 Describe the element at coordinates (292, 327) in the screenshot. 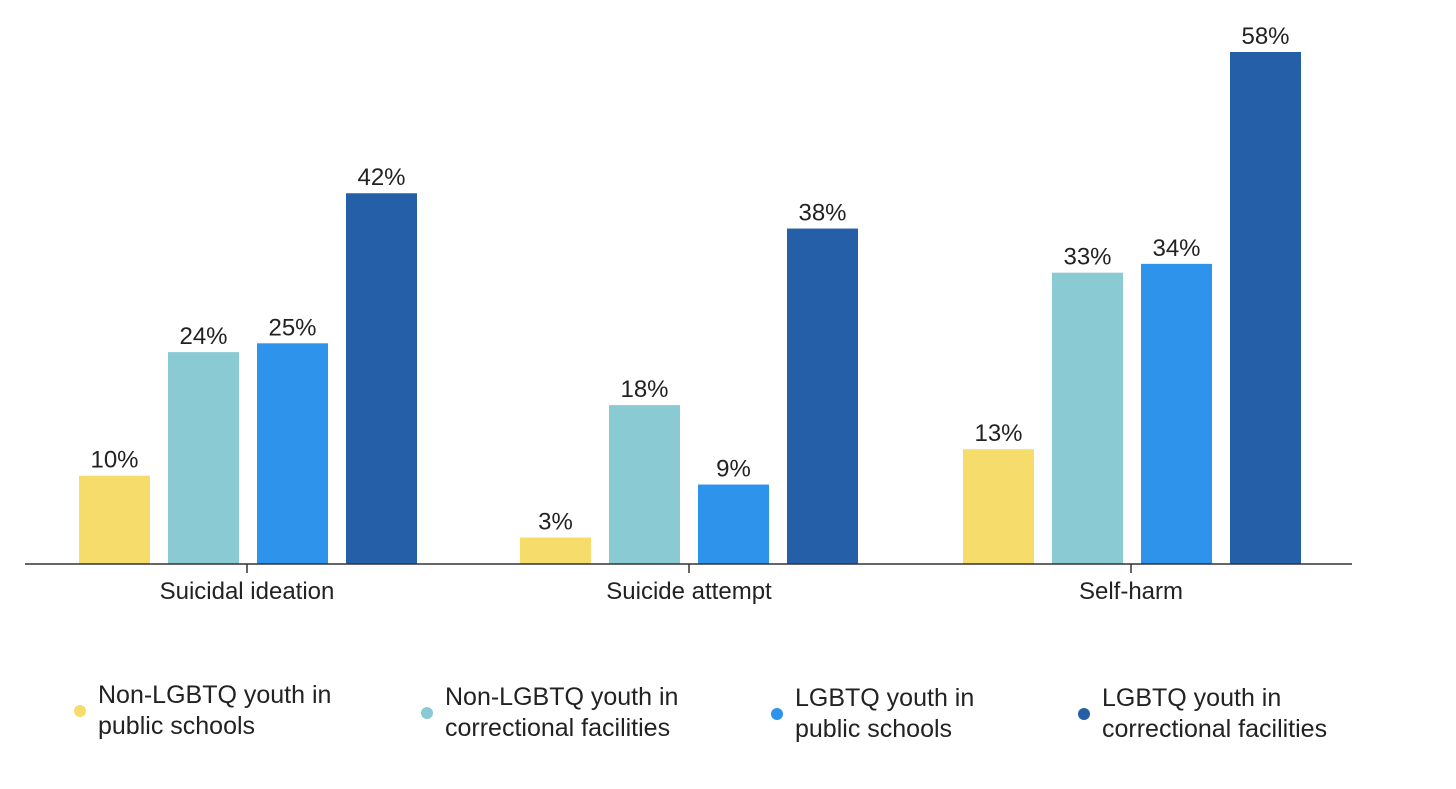

I see `data-label-suicidal-ideation-series-3: 25%` at that location.